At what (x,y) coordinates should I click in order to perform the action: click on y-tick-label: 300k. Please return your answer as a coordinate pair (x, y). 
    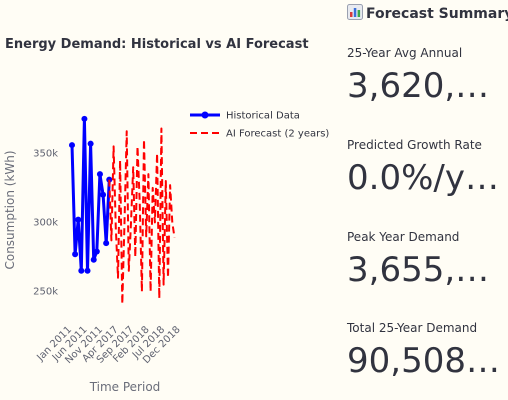
    Looking at the image, I should click on (45, 222).